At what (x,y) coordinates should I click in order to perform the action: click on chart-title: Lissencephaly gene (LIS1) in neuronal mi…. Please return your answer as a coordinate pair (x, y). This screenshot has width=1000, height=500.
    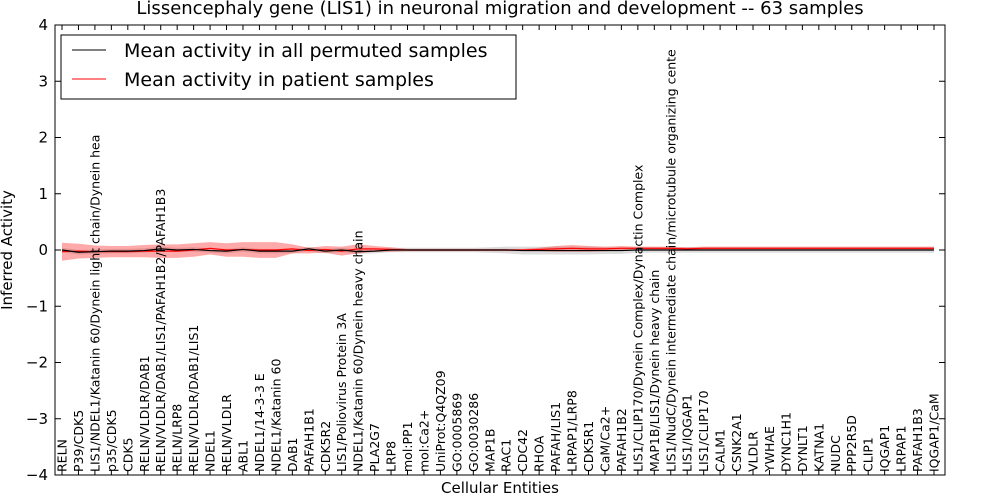
    Looking at the image, I should click on (499, 9).